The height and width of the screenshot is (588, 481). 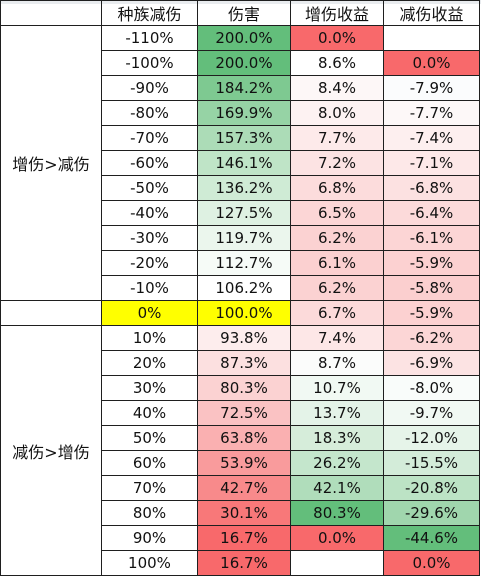 I want to click on inc-benefit-cell: 10.7%, so click(x=337, y=388).